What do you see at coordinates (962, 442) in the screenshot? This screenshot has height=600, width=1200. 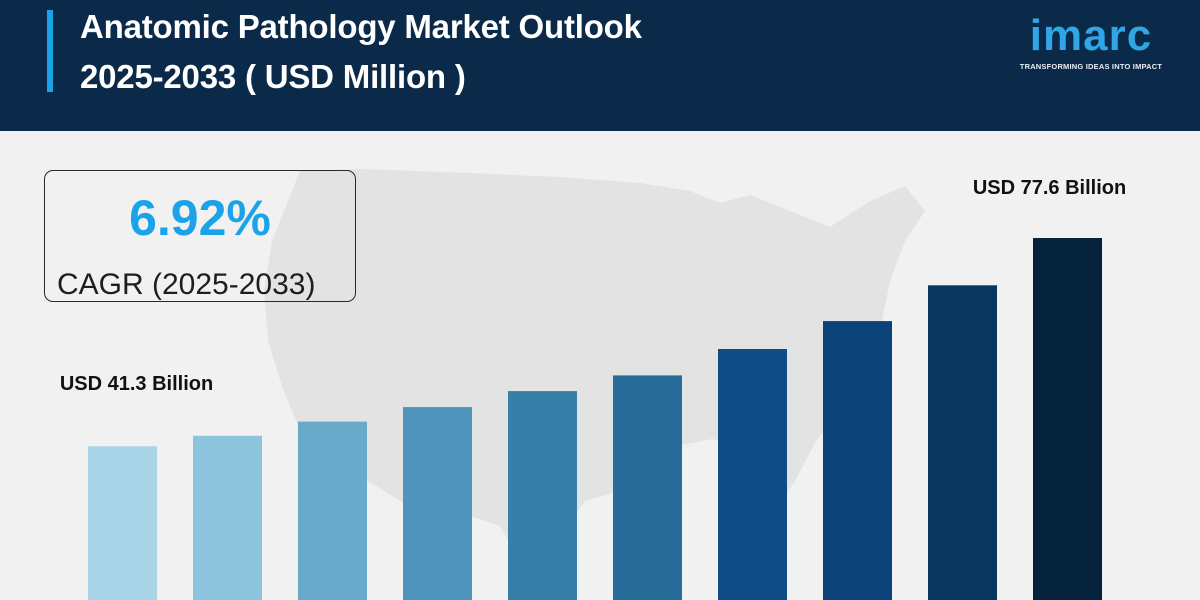 I see `bar-2033` at bounding box center [962, 442].